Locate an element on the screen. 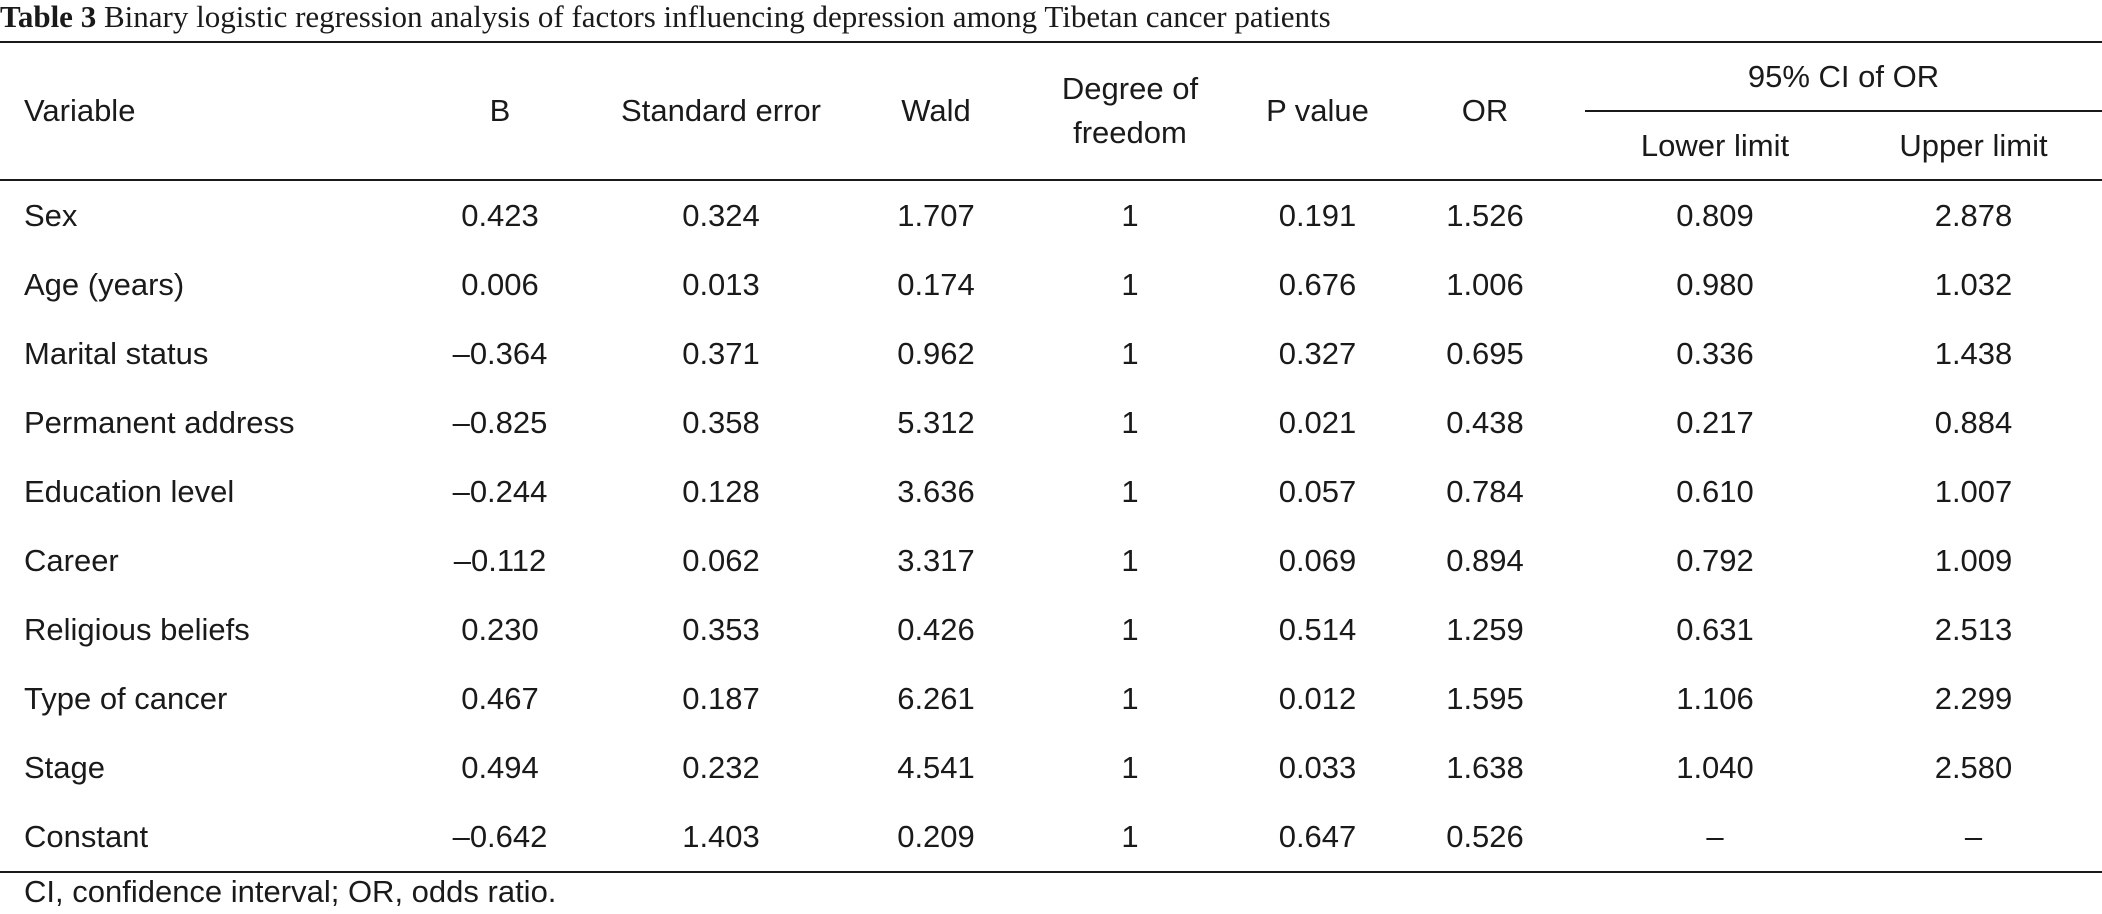 The height and width of the screenshot is (914, 2102). cell-variable: Type of cancer is located at coordinates (126, 698).